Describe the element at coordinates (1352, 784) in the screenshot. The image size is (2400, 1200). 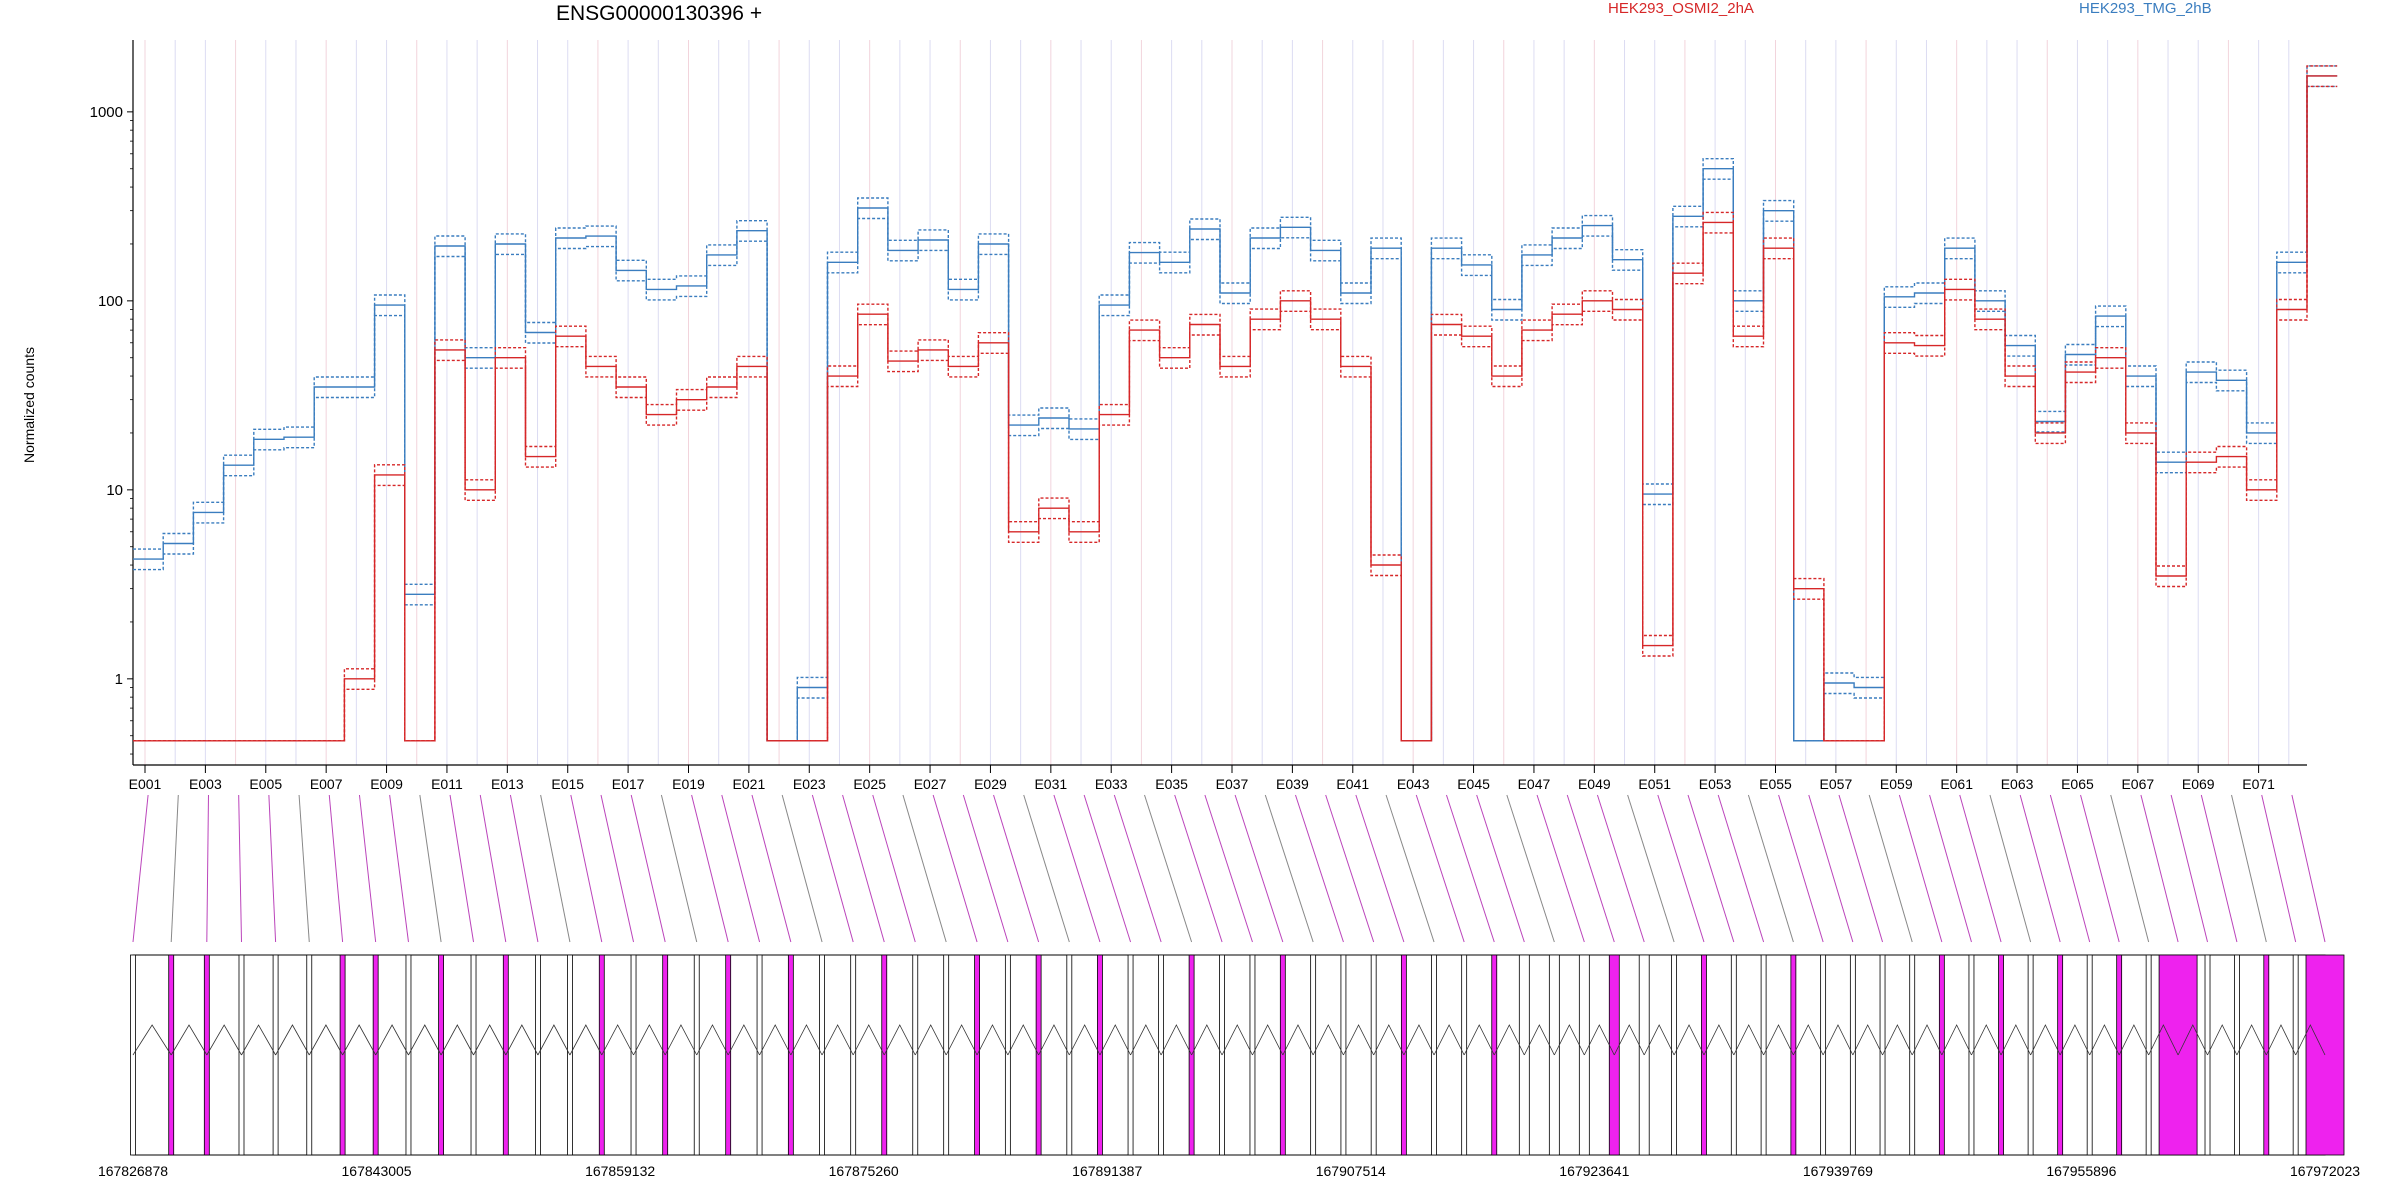
I see `x-tick-label: E041` at that location.